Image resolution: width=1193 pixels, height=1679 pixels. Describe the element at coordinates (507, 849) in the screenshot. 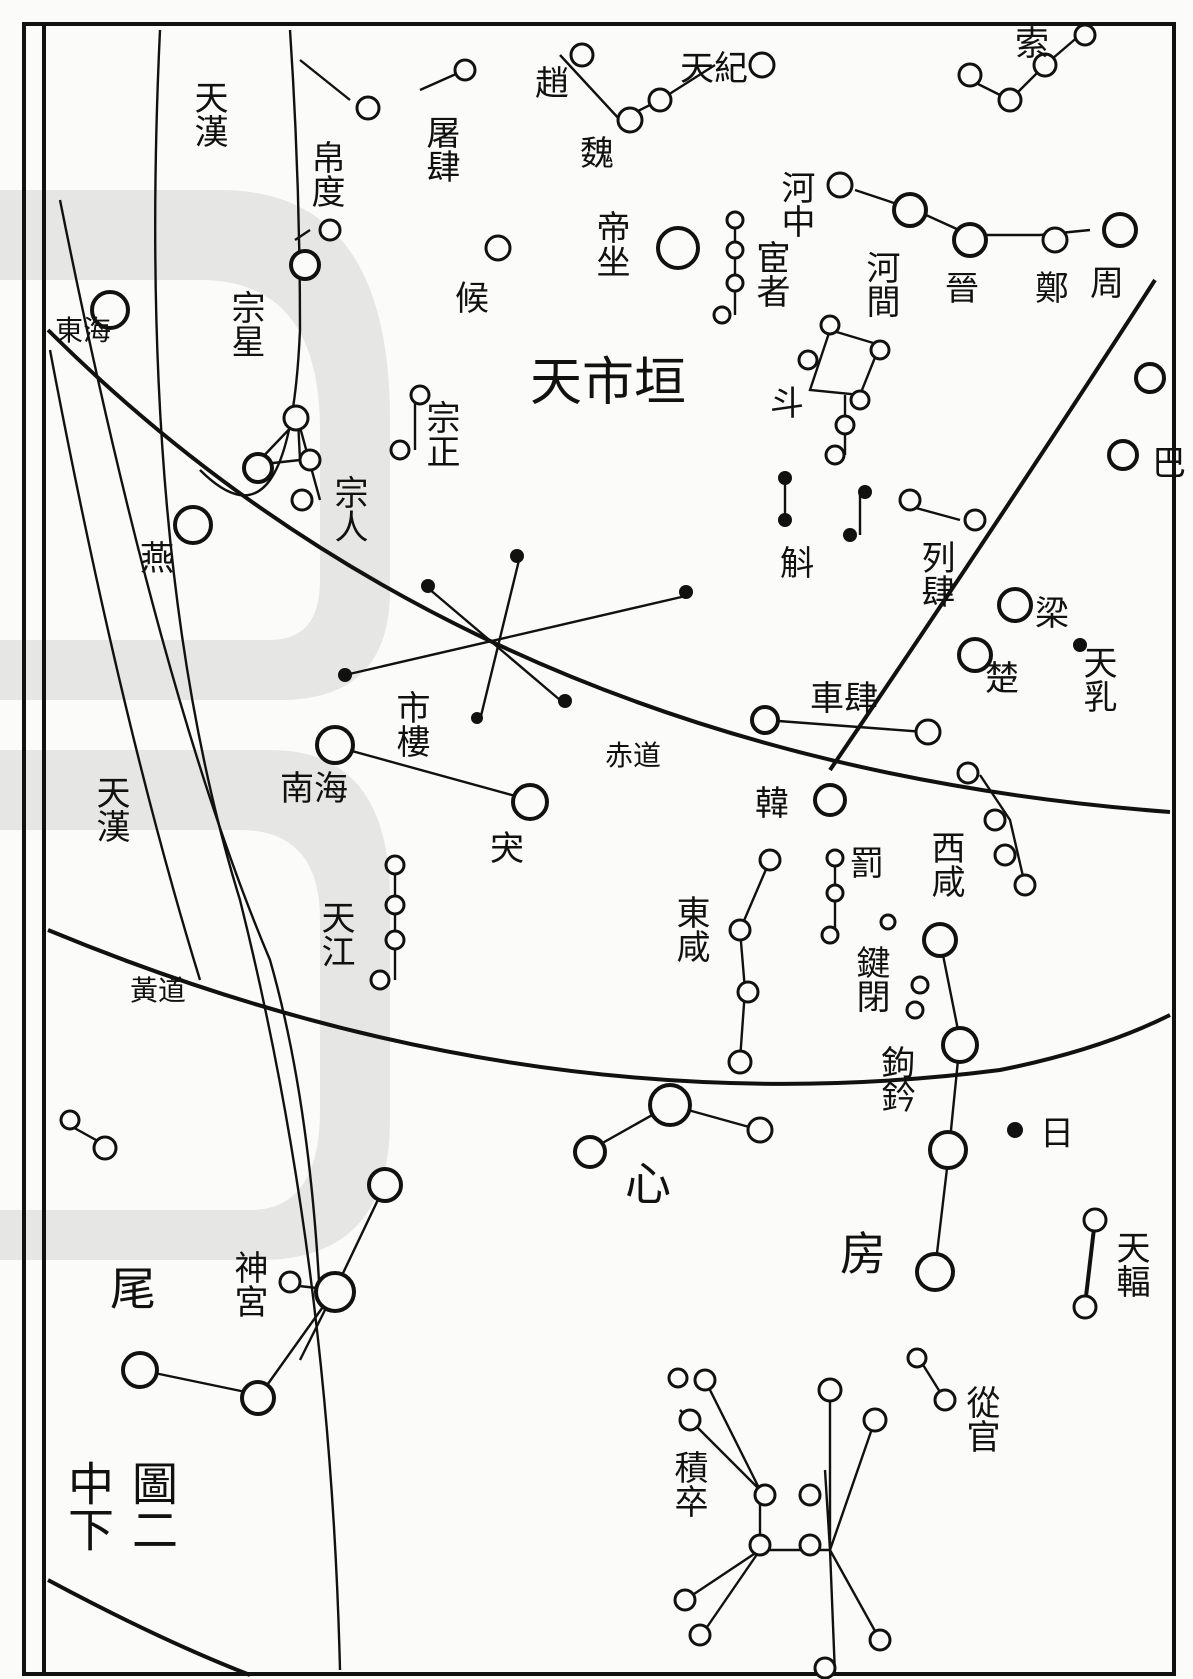

I see `label-xiao: 宊` at that location.